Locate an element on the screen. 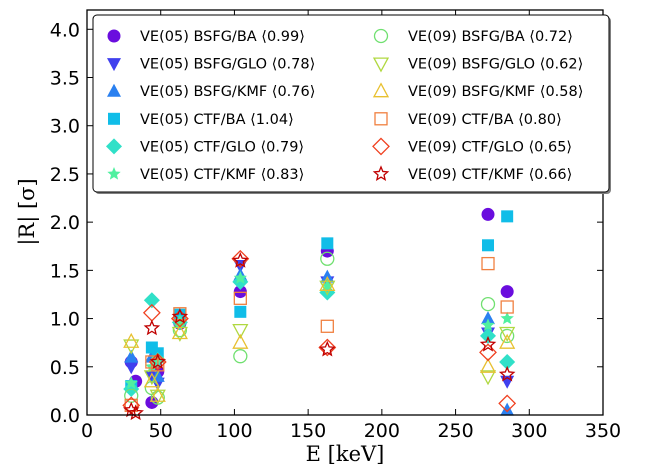 This screenshot has height=468, width=653. y-tick-label: 4.0 is located at coordinates (65, 30).